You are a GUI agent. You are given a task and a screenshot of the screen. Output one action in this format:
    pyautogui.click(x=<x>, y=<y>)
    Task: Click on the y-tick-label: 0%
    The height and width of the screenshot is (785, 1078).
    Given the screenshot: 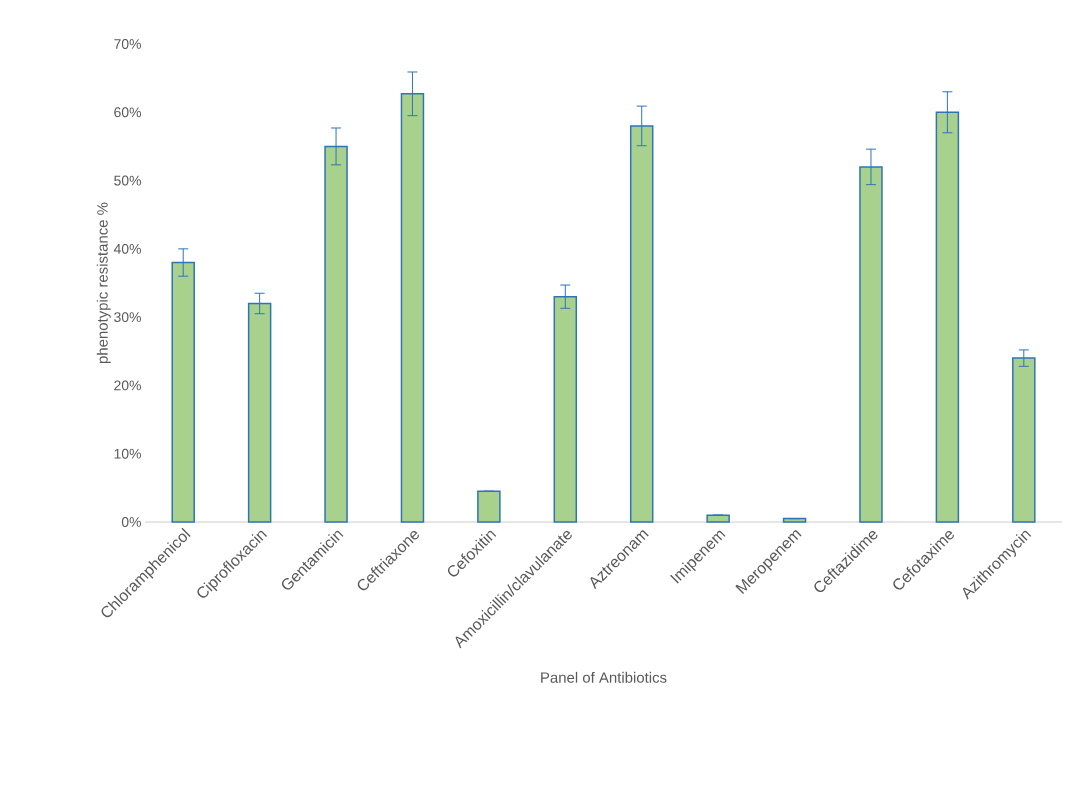 What is the action you would take?
    pyautogui.click(x=131, y=522)
    